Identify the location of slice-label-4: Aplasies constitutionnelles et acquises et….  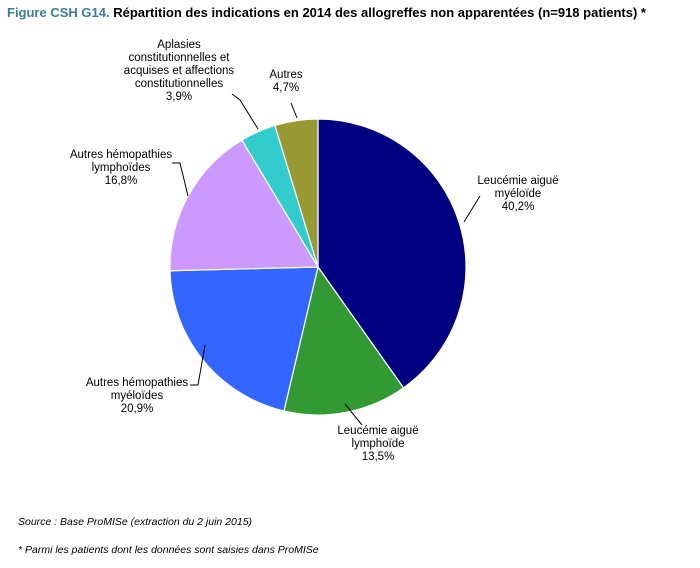
(179, 71).